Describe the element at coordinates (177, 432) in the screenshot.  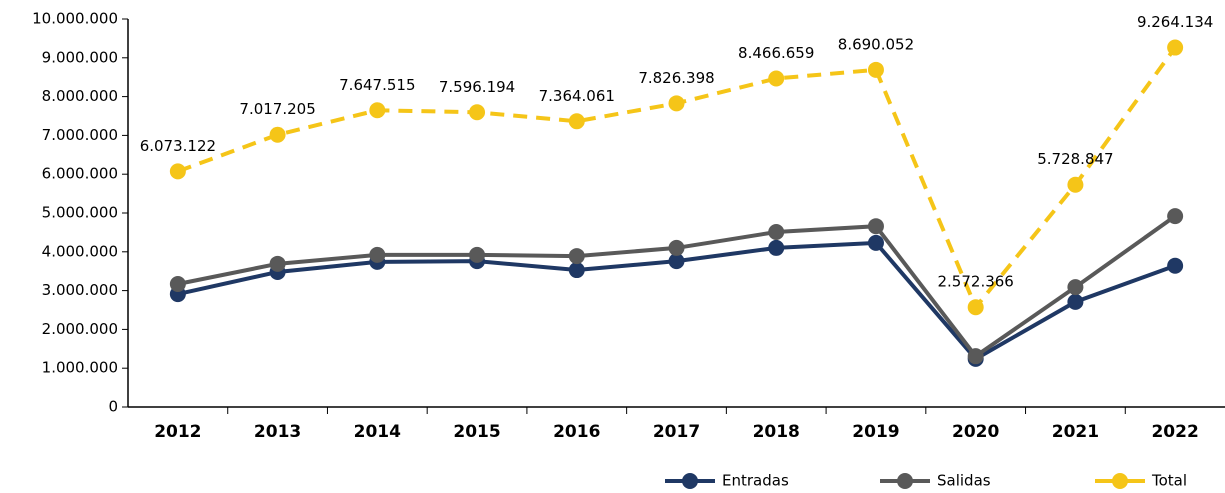
I see `x-tick-label: 2012` at that location.